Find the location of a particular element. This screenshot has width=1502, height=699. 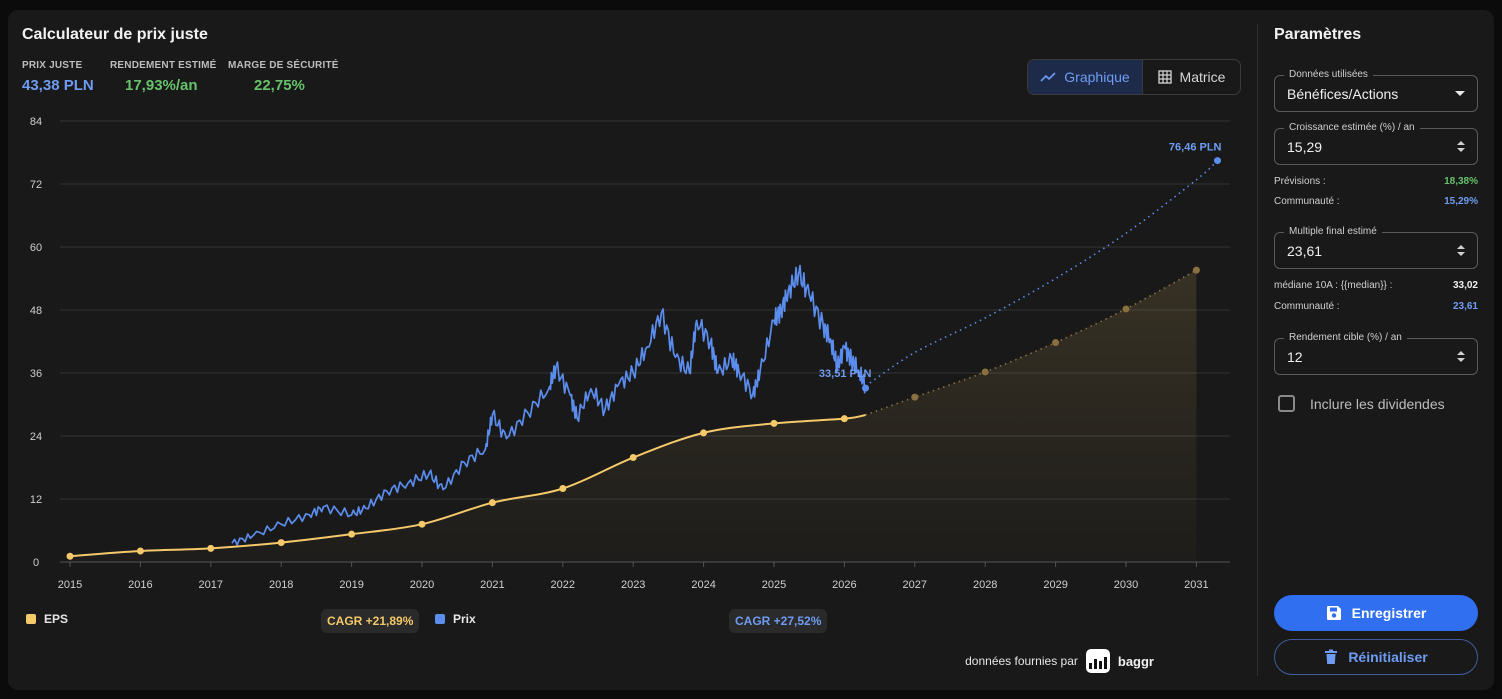

community-multiple-row: Communauté : 23,61 is located at coordinates (1376, 306).